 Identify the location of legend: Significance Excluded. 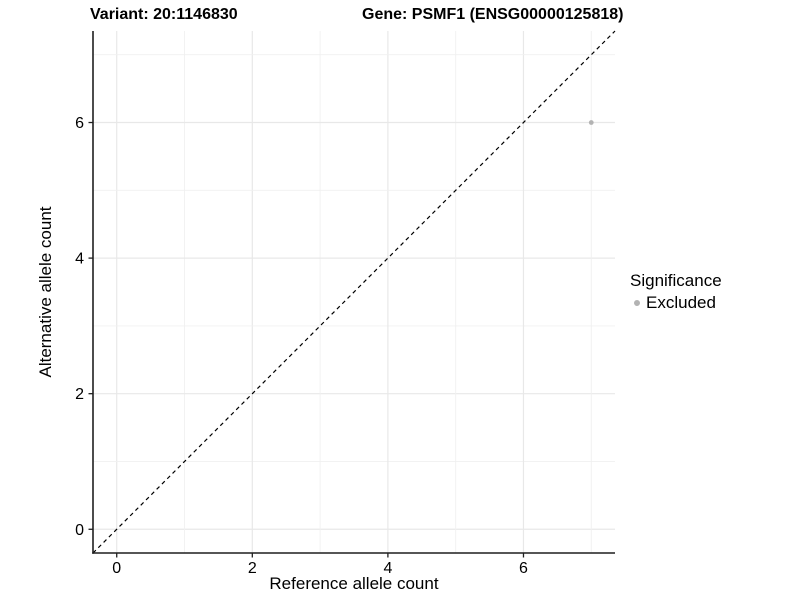
(676, 292).